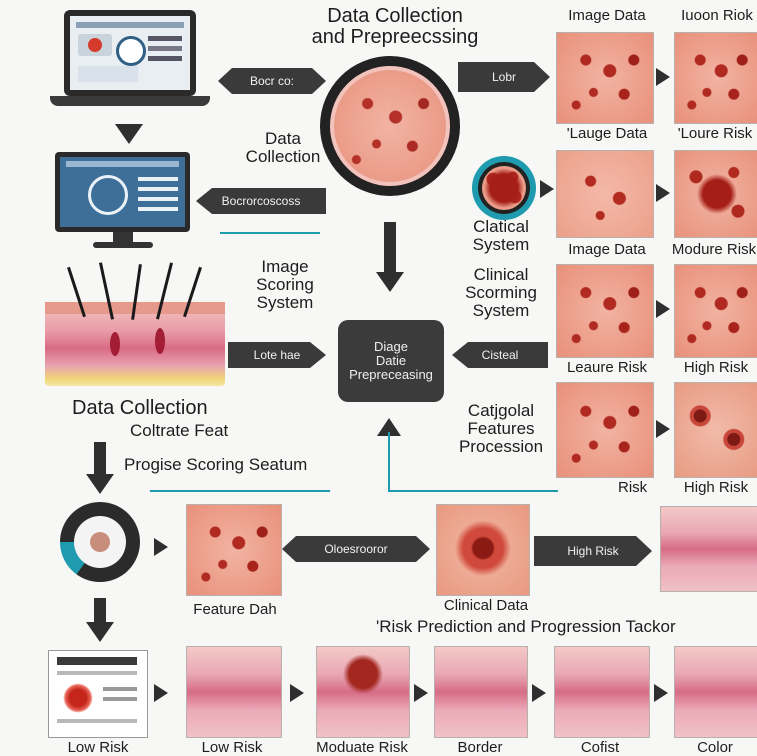 The height and width of the screenshot is (756, 757). What do you see at coordinates (232, 747) in the screenshot?
I see `label-bottom-low-risk-2: Low Risk` at bounding box center [232, 747].